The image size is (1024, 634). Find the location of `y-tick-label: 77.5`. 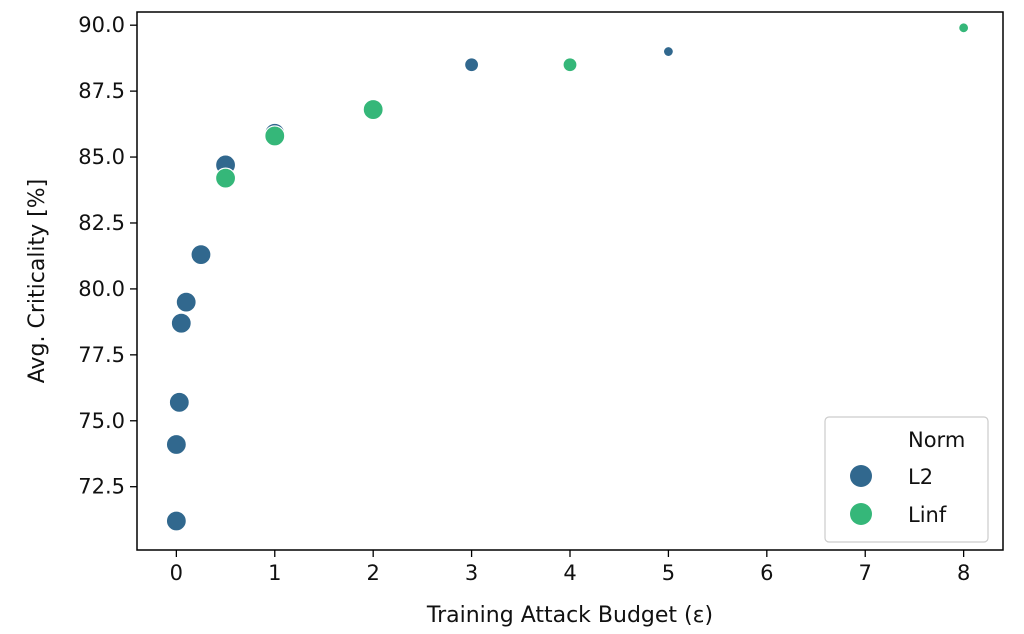

y-tick-label: 77.5 is located at coordinates (101, 355).